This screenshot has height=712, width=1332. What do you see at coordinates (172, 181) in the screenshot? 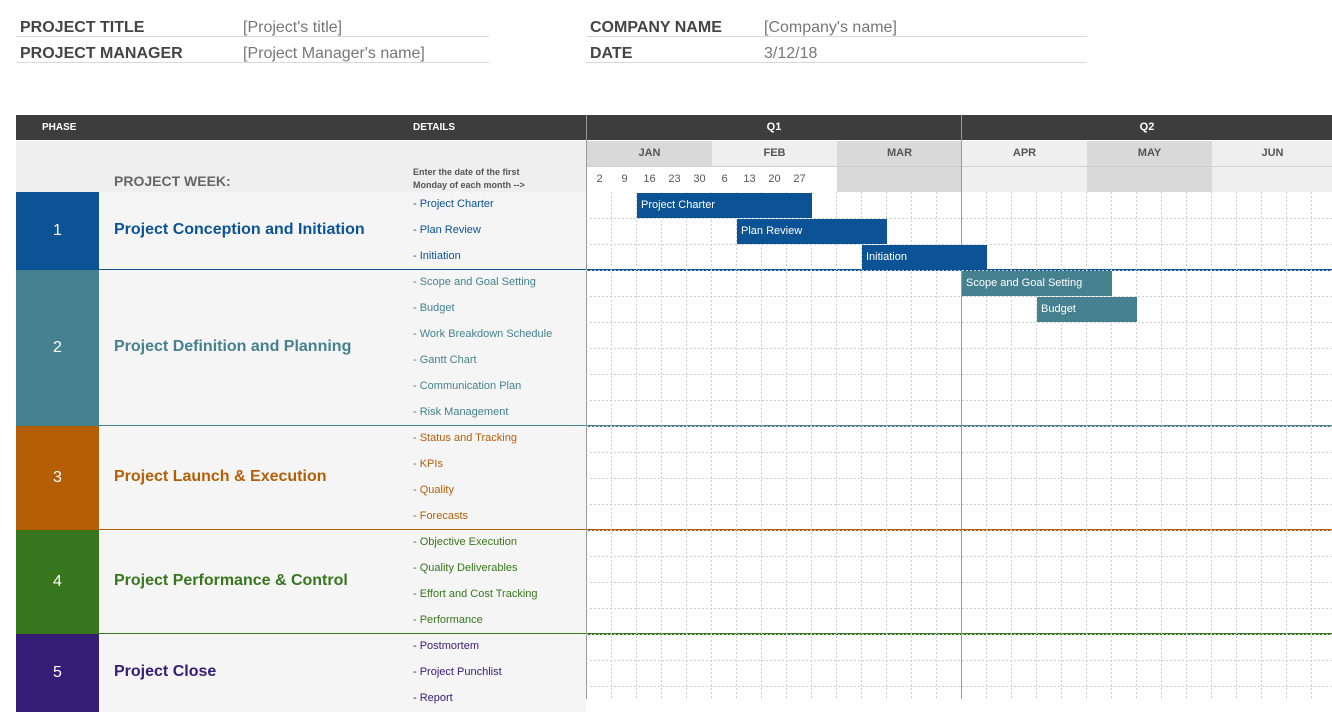
I see `project-week-label: PROJECT WEEK:` at bounding box center [172, 181].